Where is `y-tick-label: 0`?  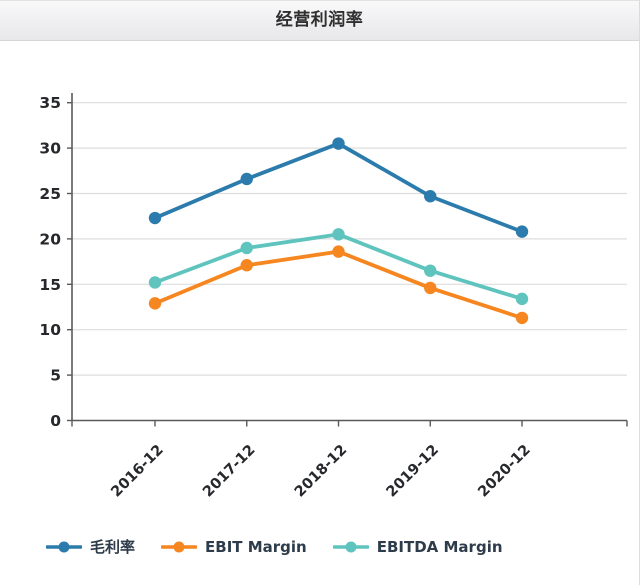 y-tick-label: 0 is located at coordinates (55, 421).